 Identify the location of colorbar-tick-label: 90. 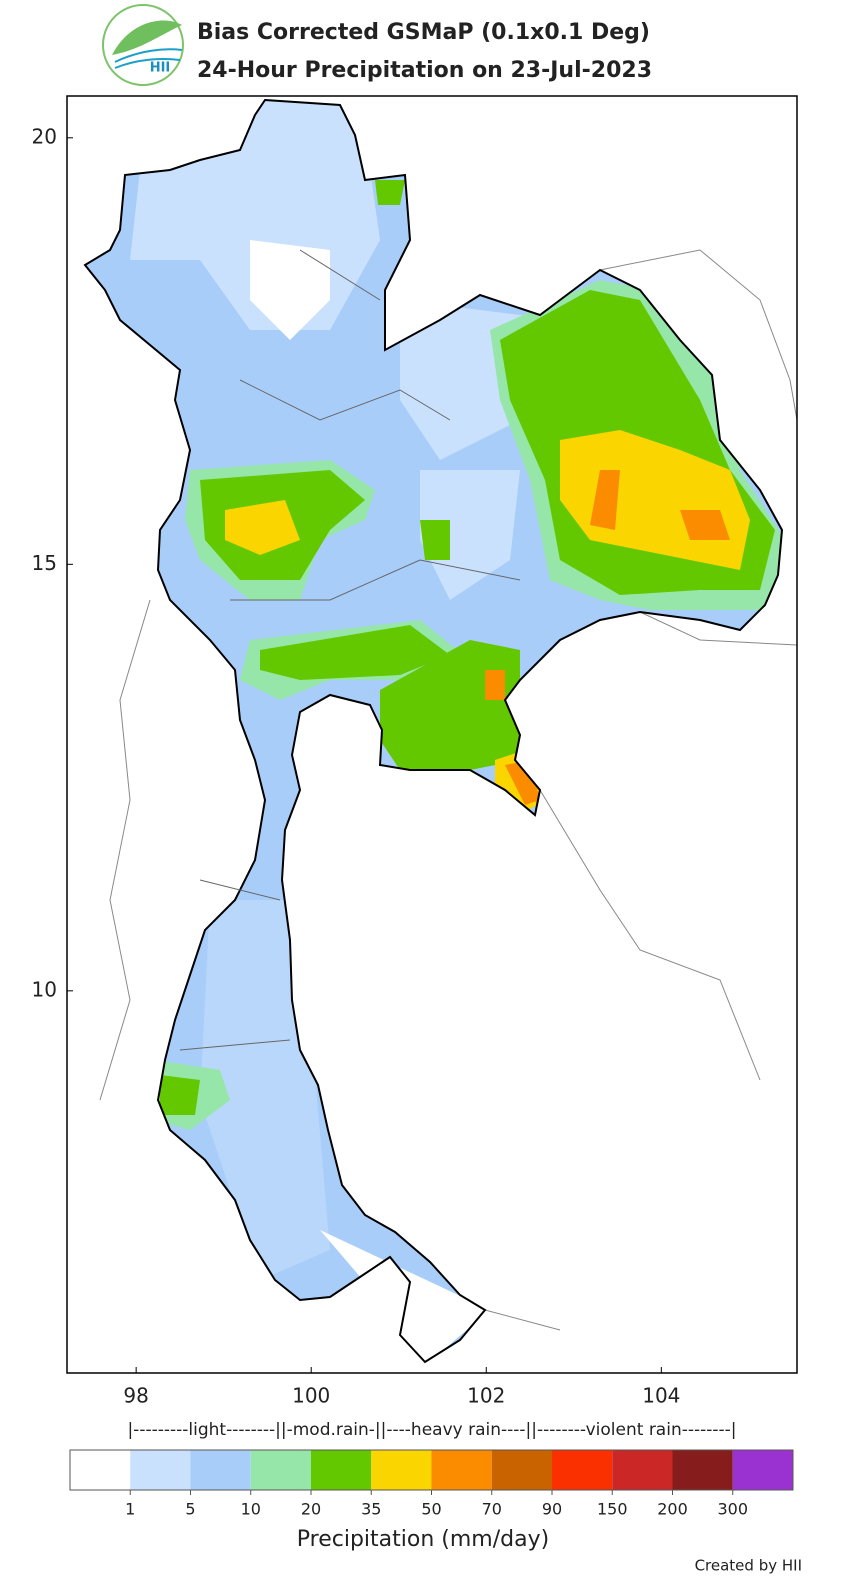
(552, 1509).